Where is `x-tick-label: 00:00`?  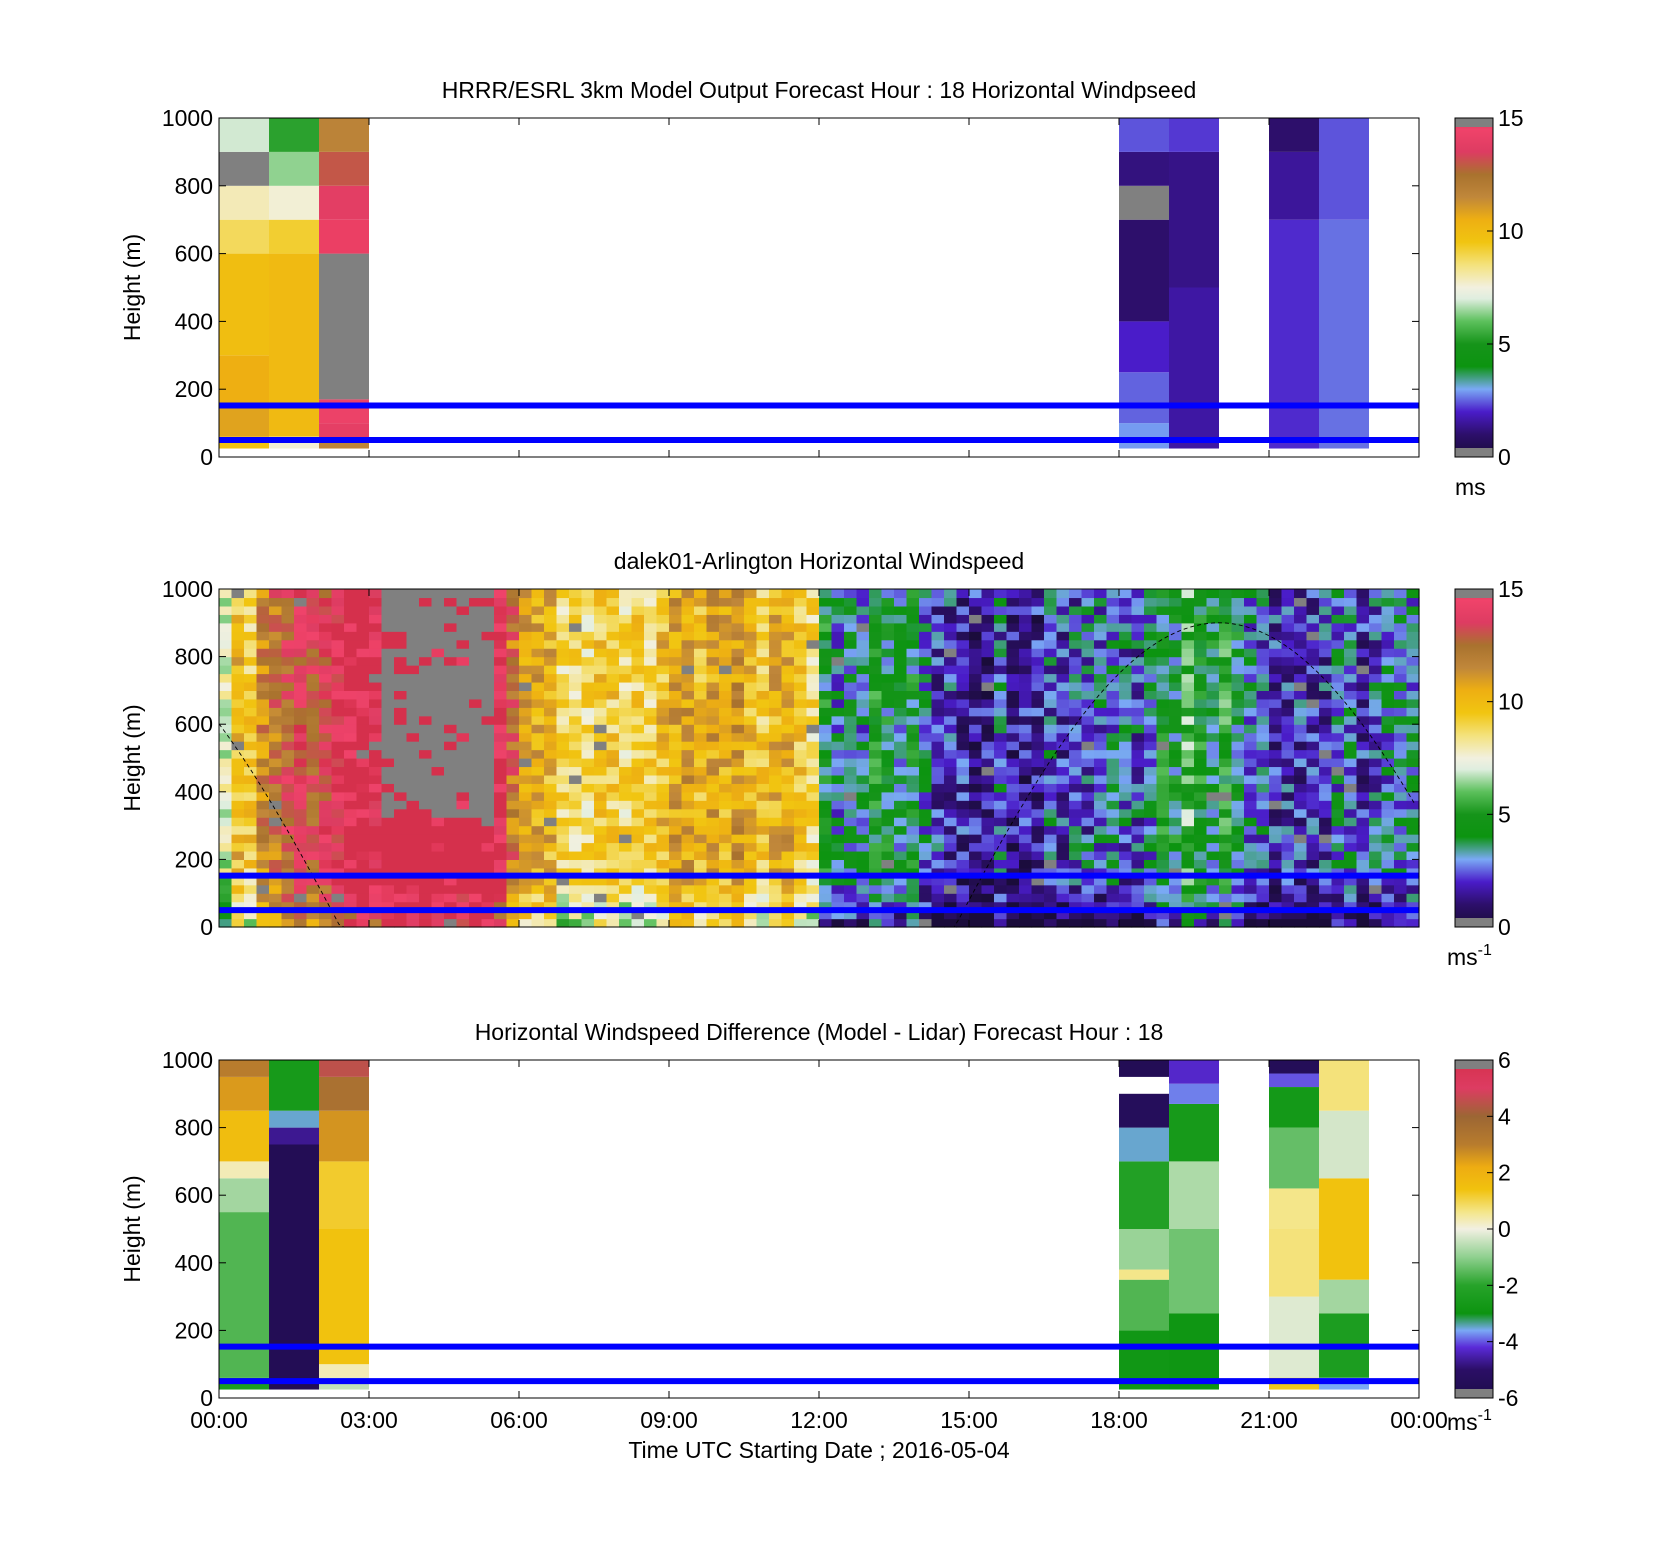 x-tick-label: 00:00 is located at coordinates (1419, 1420).